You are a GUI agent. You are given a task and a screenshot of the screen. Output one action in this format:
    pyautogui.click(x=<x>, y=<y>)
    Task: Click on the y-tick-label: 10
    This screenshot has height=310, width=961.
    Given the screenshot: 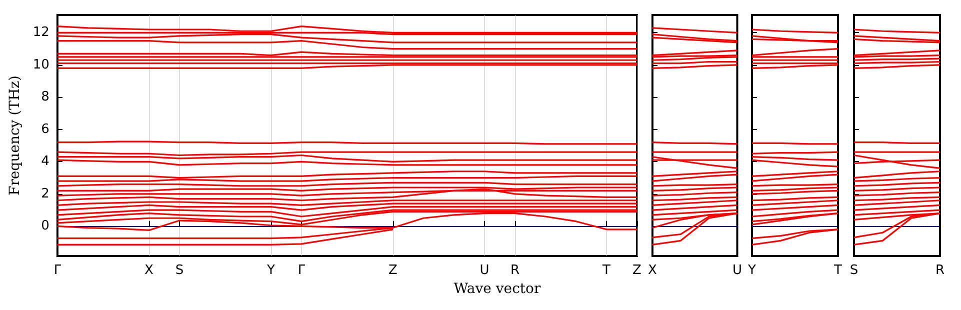 What is the action you would take?
    pyautogui.click(x=41, y=64)
    